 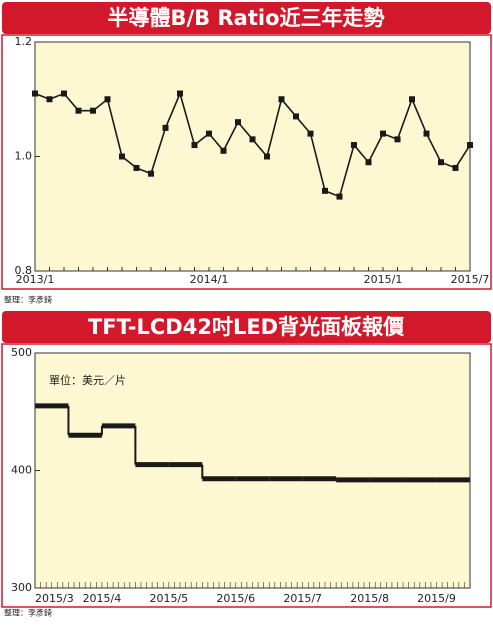 What do you see at coordinates (24, 156) in the screenshot?
I see `y-tick-label: 1.0` at bounding box center [24, 156].